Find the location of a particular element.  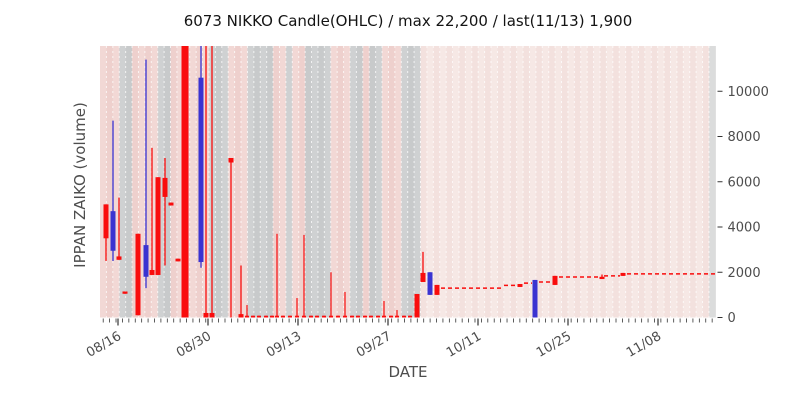

y-axis-ticks: 0 2000 4000 6000 8000 10000 is located at coordinates (743, 205).